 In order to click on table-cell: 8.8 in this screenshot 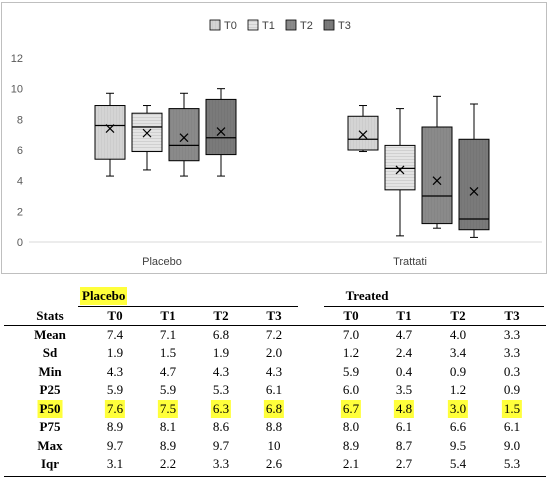, I will do `click(274, 426)`.